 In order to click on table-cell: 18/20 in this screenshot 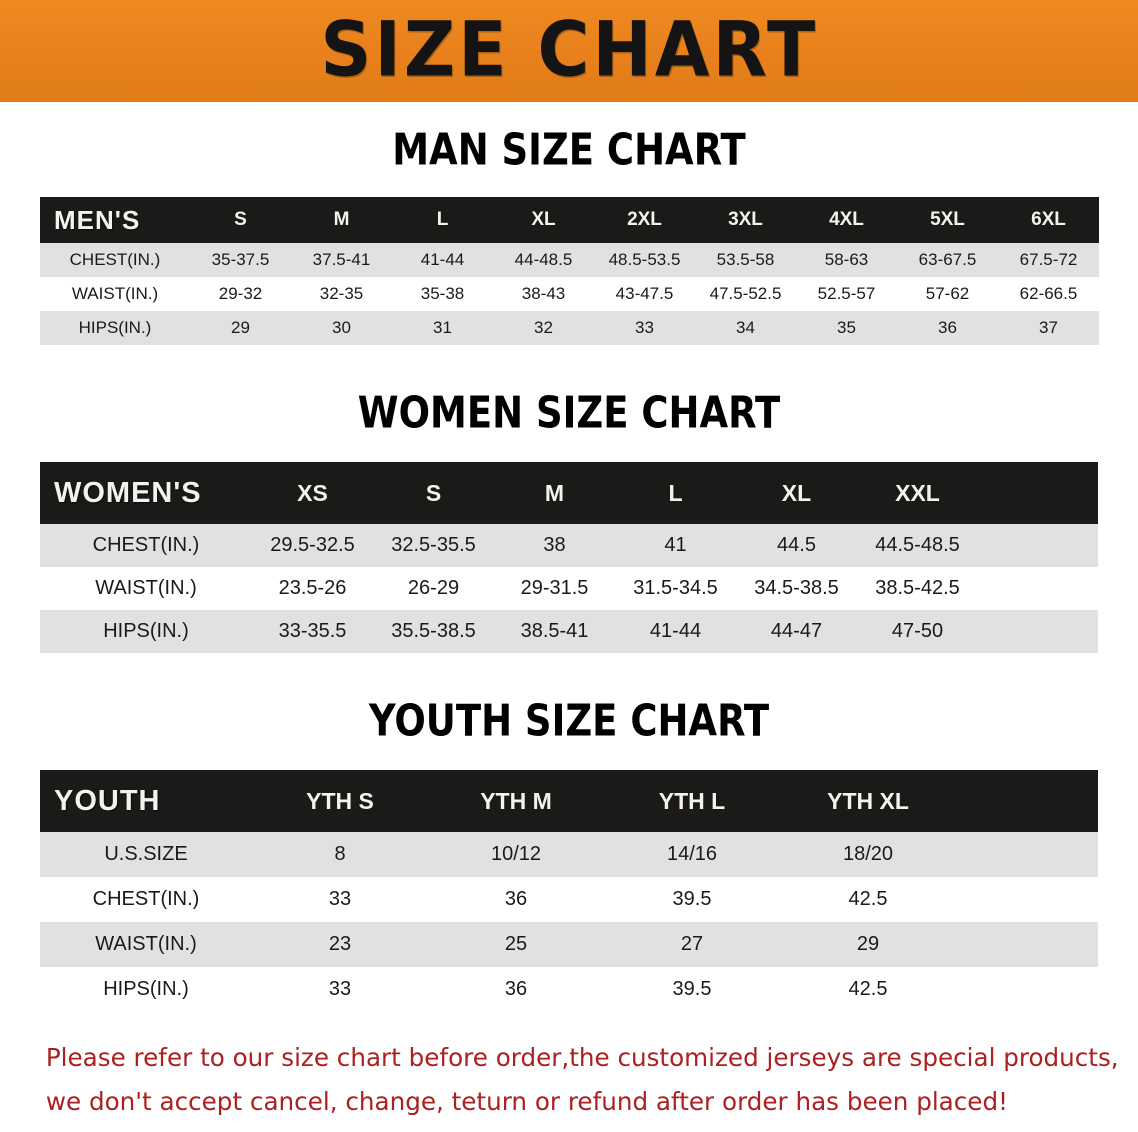, I will do `click(868, 854)`.